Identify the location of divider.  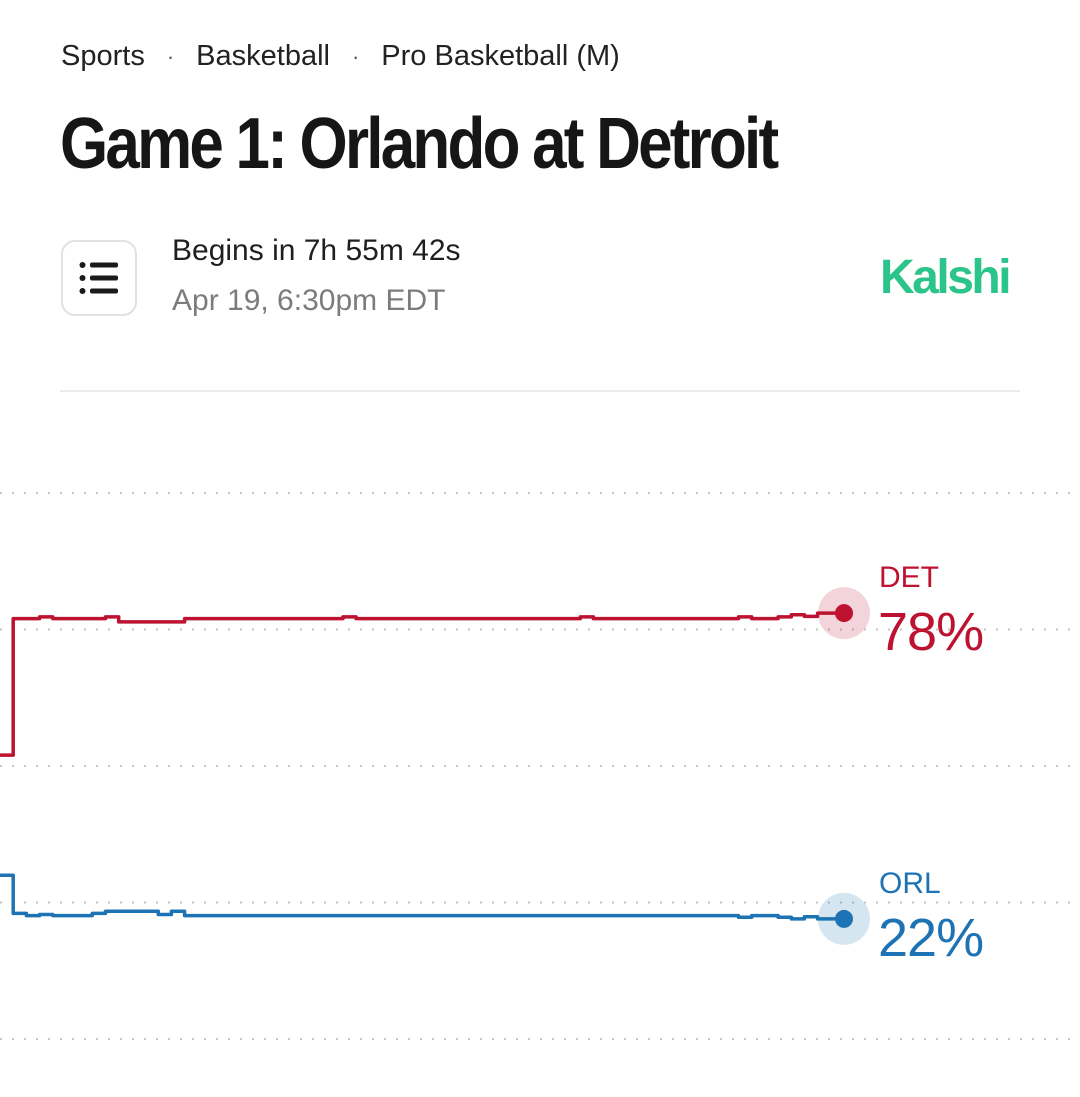
(540, 391).